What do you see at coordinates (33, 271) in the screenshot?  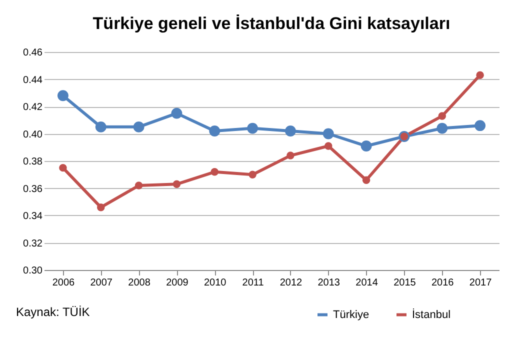 I see `y-tick-label: 0.30` at bounding box center [33, 271].